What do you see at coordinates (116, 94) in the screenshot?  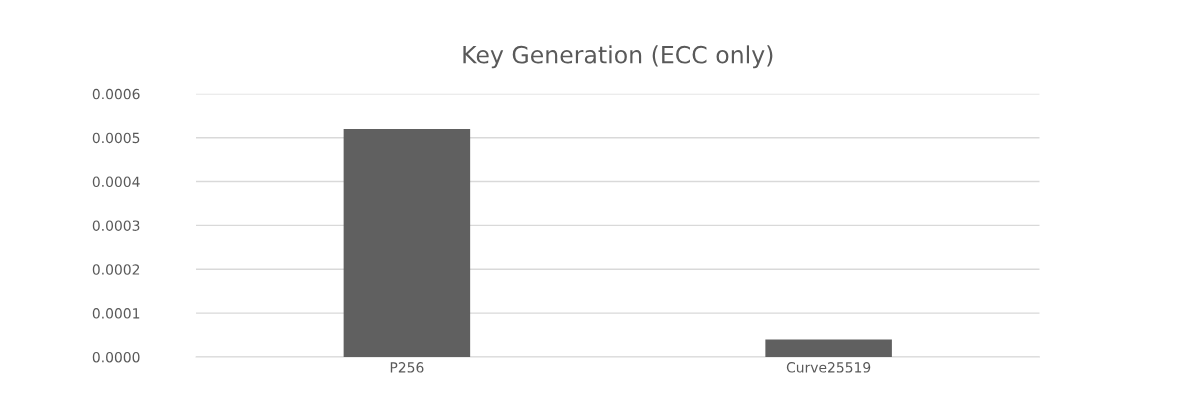 I see `y-tick-label: 0.0006` at bounding box center [116, 94].